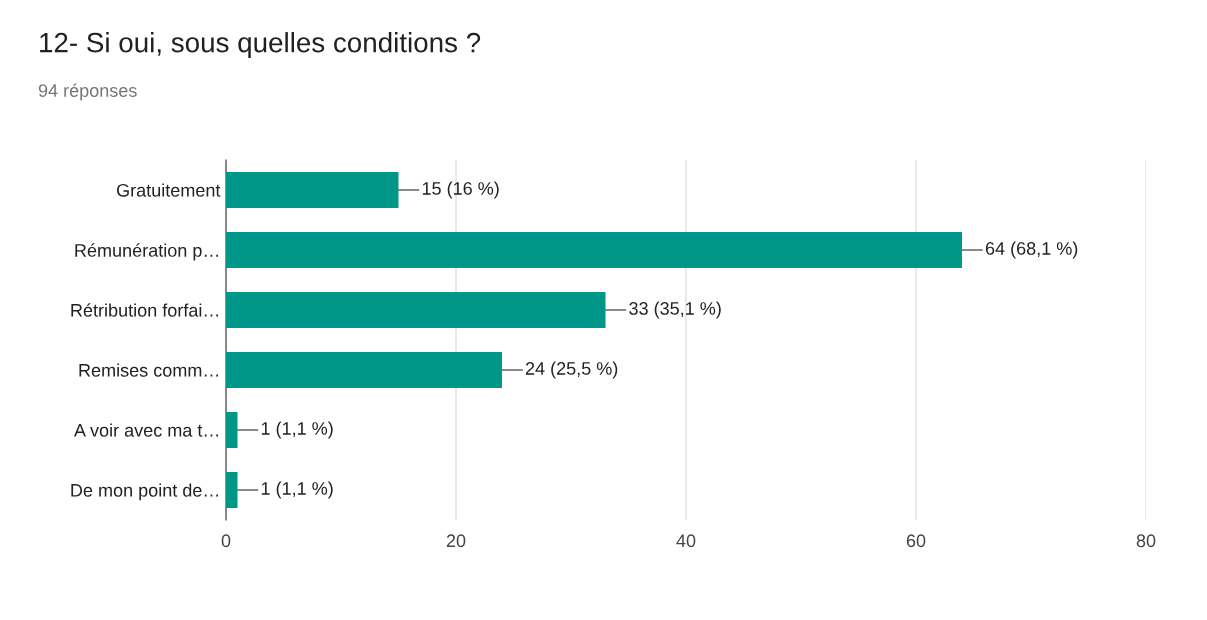  I want to click on chart-title: 12- Si oui, sous quelles conditions ?, so click(260, 45).